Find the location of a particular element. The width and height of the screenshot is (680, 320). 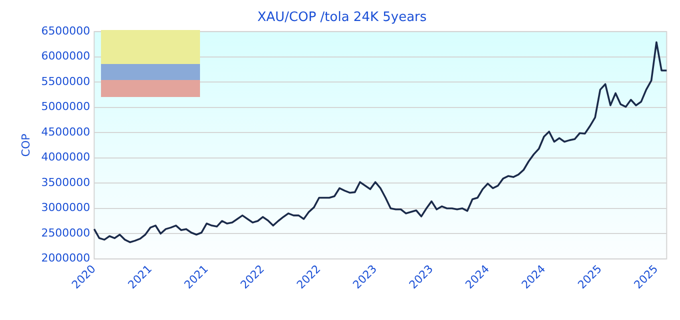

y-tick-label: 2500000 is located at coordinates (65, 233).